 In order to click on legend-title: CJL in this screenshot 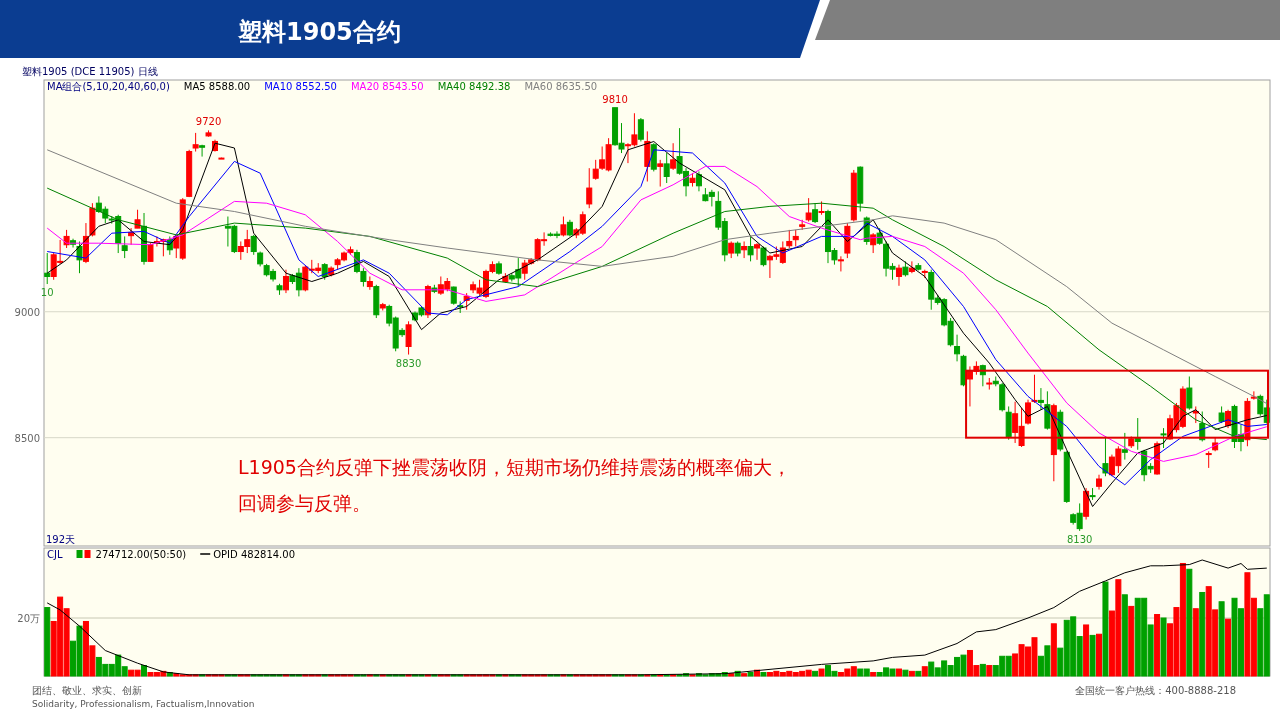, I will do `click(55, 554)`.